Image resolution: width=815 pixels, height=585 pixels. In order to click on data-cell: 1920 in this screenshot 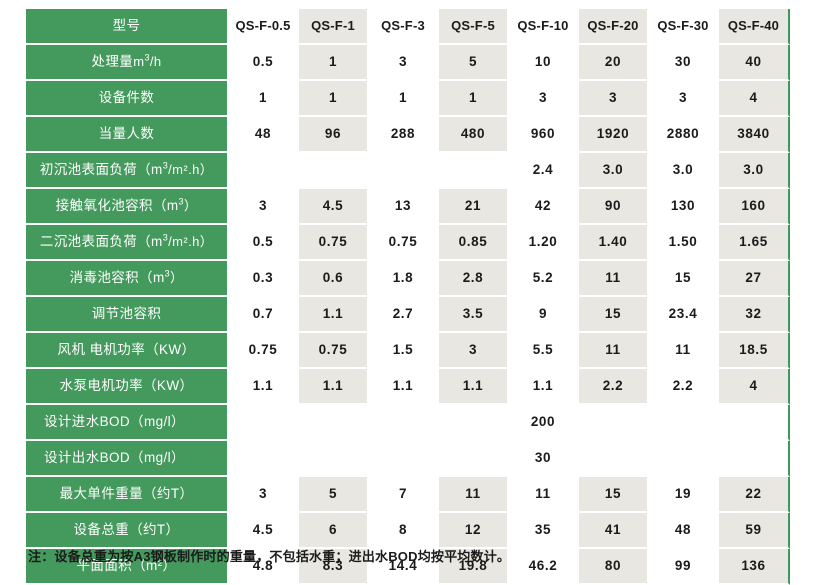, I will do `click(614, 135)`.